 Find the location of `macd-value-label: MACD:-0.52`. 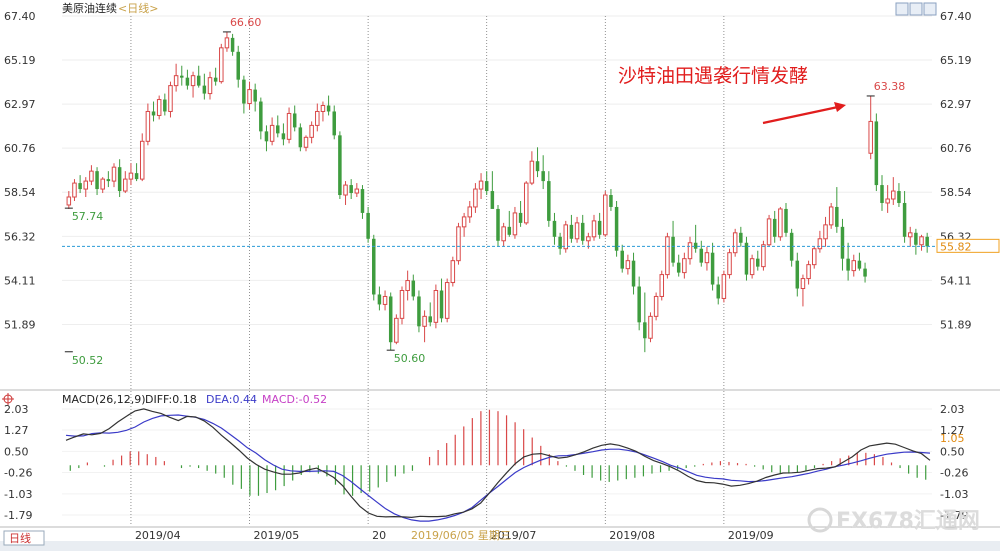

macd-value-label: MACD:-0.52 is located at coordinates (294, 399).